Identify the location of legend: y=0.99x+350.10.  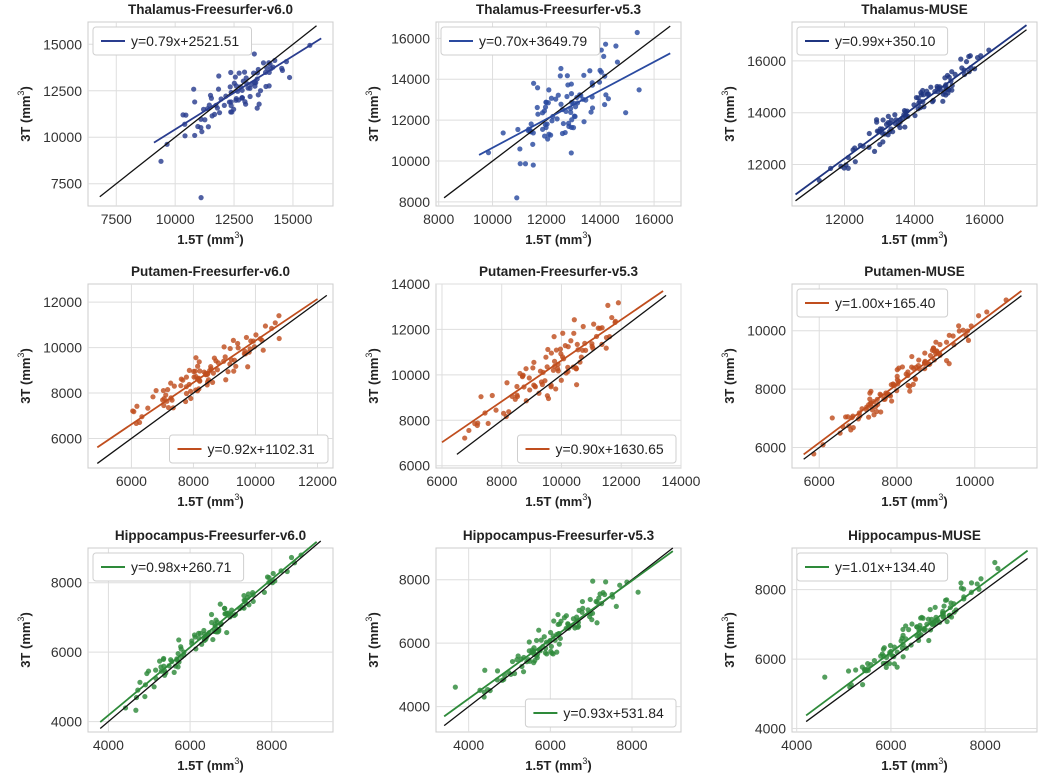
(872, 41).